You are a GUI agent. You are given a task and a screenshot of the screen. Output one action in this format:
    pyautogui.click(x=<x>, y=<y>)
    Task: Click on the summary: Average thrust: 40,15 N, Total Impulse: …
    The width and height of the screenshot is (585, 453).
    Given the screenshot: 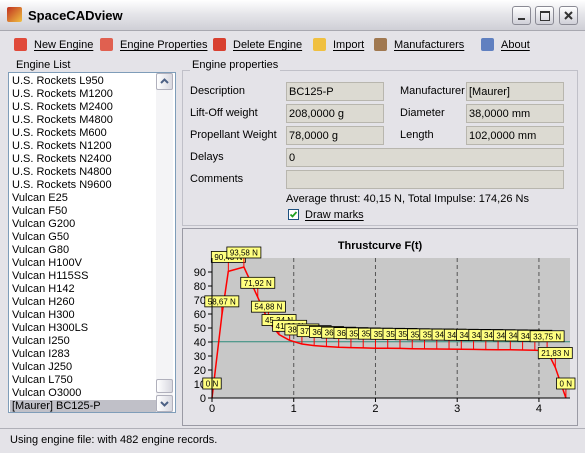 What is the action you would take?
    pyautogui.click(x=407, y=199)
    